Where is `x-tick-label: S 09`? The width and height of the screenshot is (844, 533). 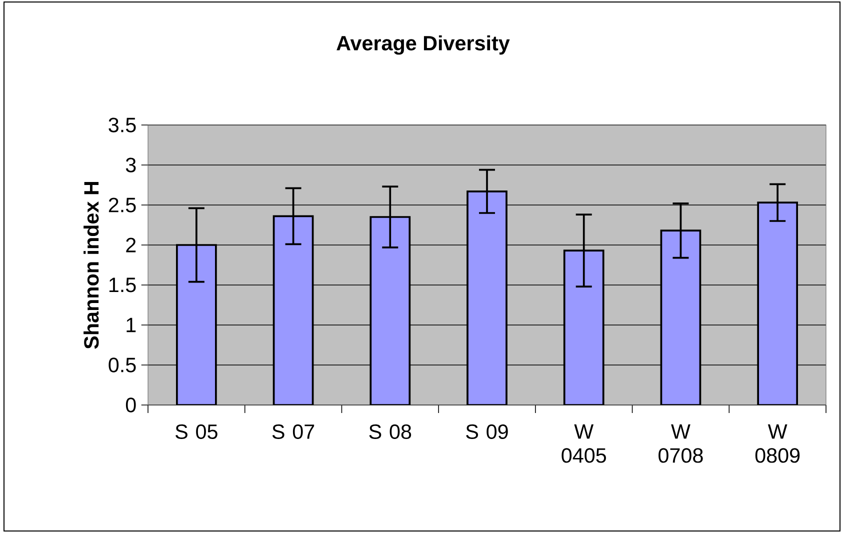
x-tick-label: S 09 is located at coordinates (487, 432).